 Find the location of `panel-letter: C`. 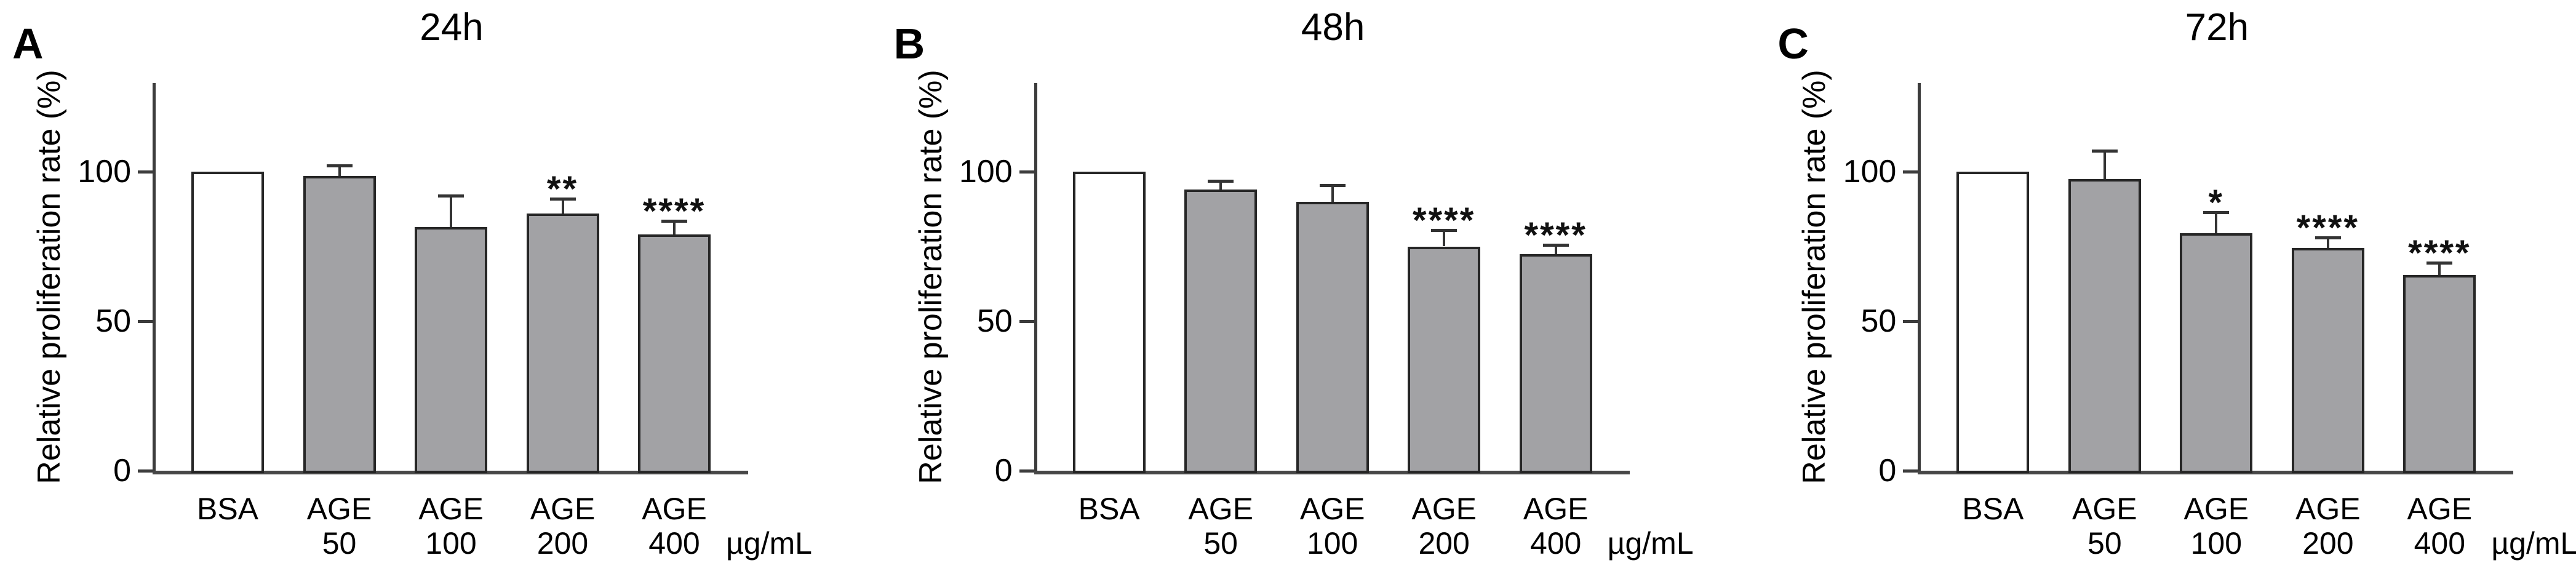

panel-letter: C is located at coordinates (1793, 44).